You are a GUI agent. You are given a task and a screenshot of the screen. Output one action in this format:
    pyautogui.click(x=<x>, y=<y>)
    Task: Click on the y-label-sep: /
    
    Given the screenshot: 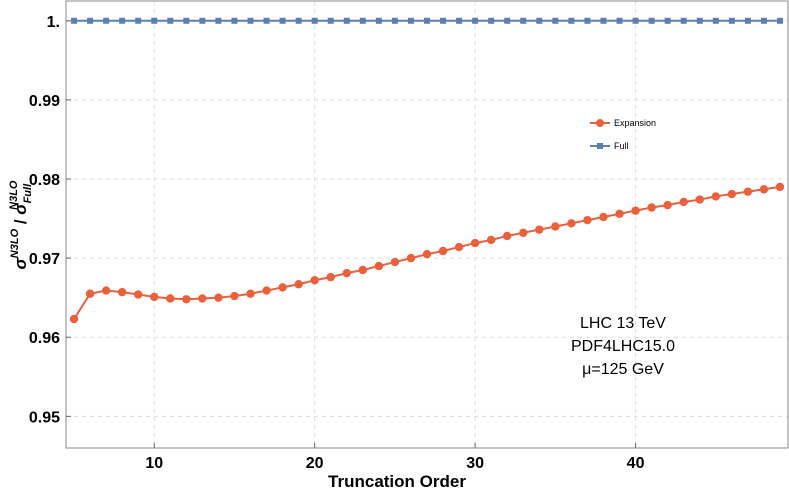 What is the action you would take?
    pyautogui.click(x=20, y=222)
    